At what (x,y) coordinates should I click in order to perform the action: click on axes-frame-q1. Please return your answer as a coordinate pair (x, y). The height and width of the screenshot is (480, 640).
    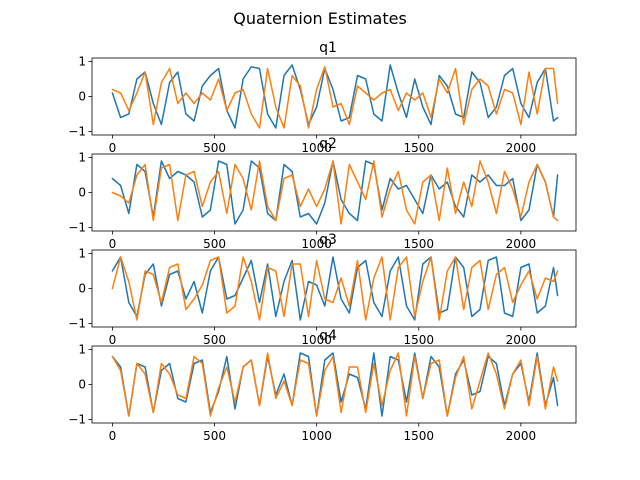
    Looking at the image, I should click on (334, 96).